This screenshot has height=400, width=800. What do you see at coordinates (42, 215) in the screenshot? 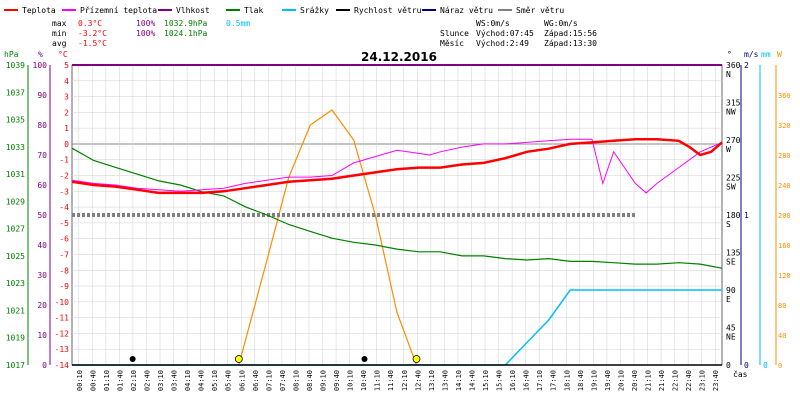
I see `tick-label-humidity: 50` at bounding box center [42, 215].